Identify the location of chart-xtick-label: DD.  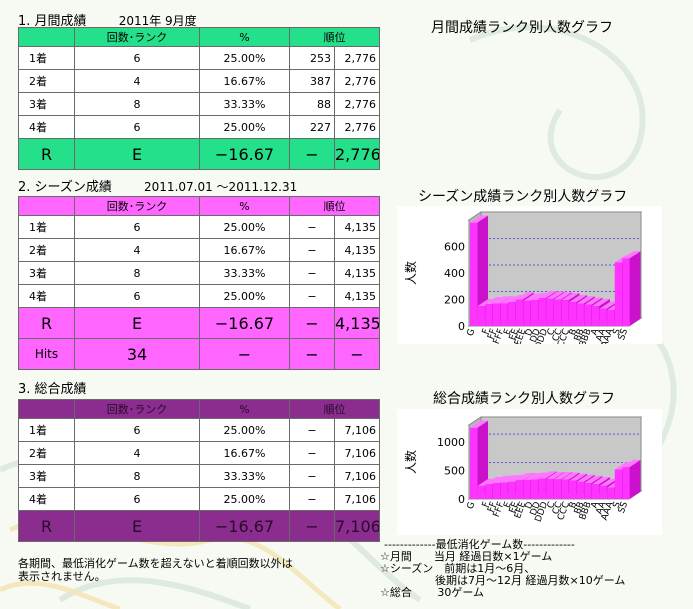
(536, 336).